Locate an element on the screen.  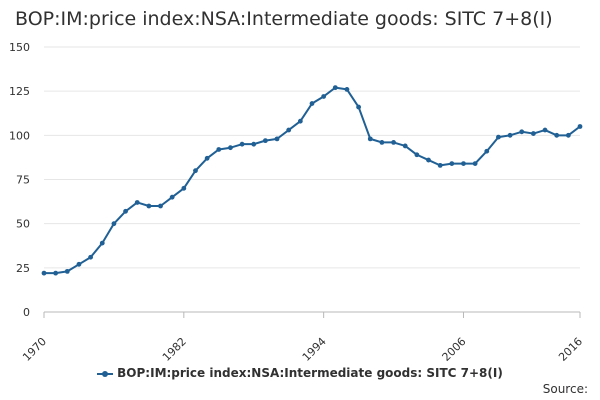
data-point-1977 is located at coordinates (125, 211).